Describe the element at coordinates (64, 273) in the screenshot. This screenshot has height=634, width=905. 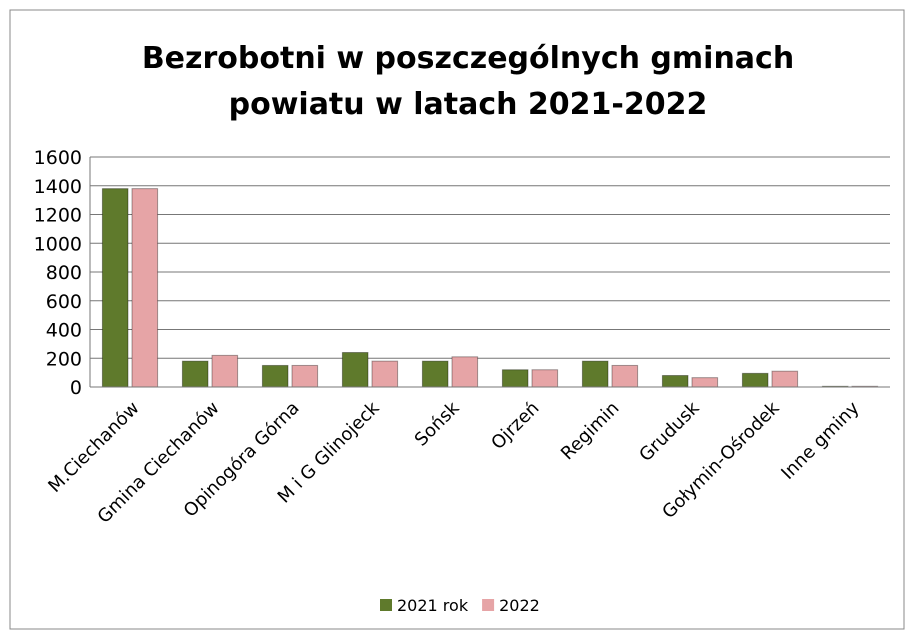
I see `y-tick-label: 800` at that location.